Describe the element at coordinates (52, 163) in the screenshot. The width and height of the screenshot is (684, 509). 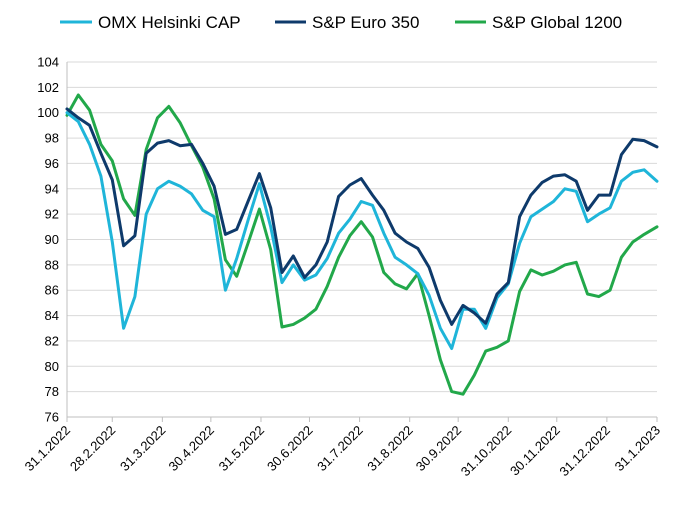
I see `y-tick-label: 96` at that location.